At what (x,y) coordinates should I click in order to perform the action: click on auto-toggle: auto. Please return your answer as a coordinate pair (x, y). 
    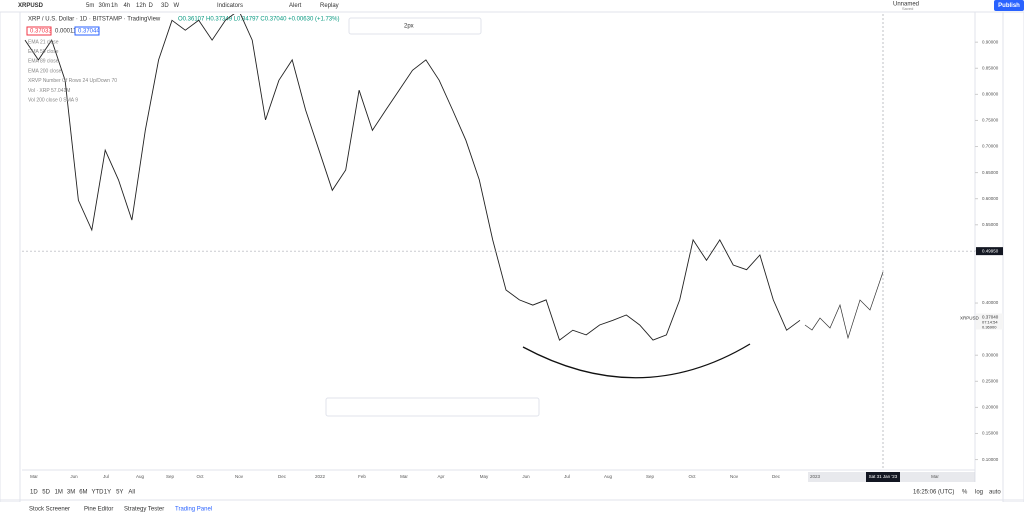
    Looking at the image, I should click on (995, 493).